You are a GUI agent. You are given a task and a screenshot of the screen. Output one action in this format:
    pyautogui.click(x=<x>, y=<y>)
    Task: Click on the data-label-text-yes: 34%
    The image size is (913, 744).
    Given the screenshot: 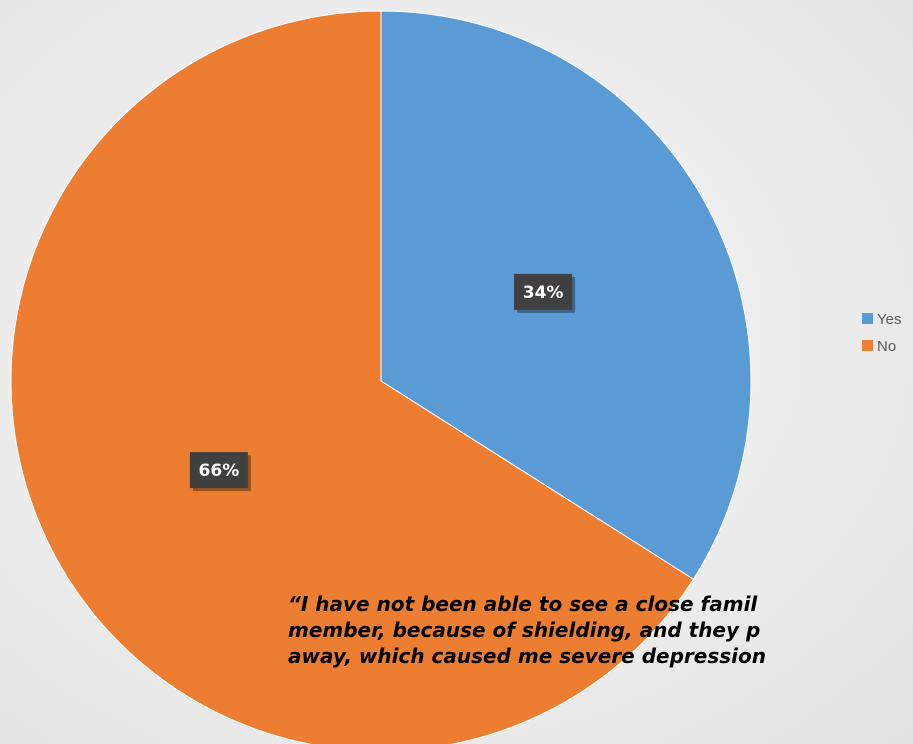 What is the action you would take?
    pyautogui.click(x=543, y=293)
    